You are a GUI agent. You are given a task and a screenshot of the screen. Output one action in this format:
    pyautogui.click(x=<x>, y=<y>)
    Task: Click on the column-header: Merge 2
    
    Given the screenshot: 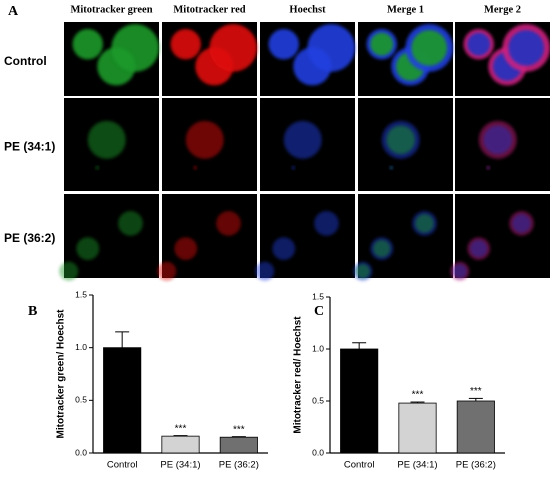 What is the action you would take?
    pyautogui.click(x=502, y=9)
    